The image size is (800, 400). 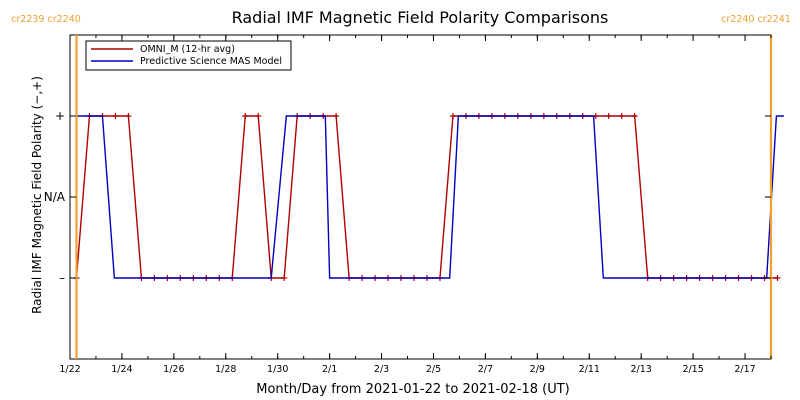 What do you see at coordinates (329, 369) in the screenshot?
I see `x-tick-label: 2/1` at bounding box center [329, 369].